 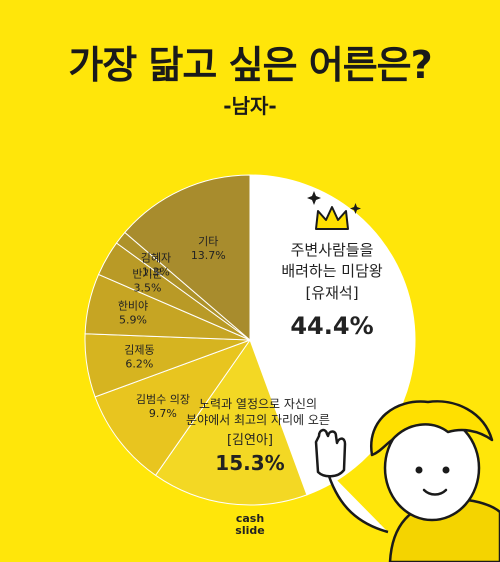 I want to click on slice-label-name: 반기문, so click(x=147, y=274).